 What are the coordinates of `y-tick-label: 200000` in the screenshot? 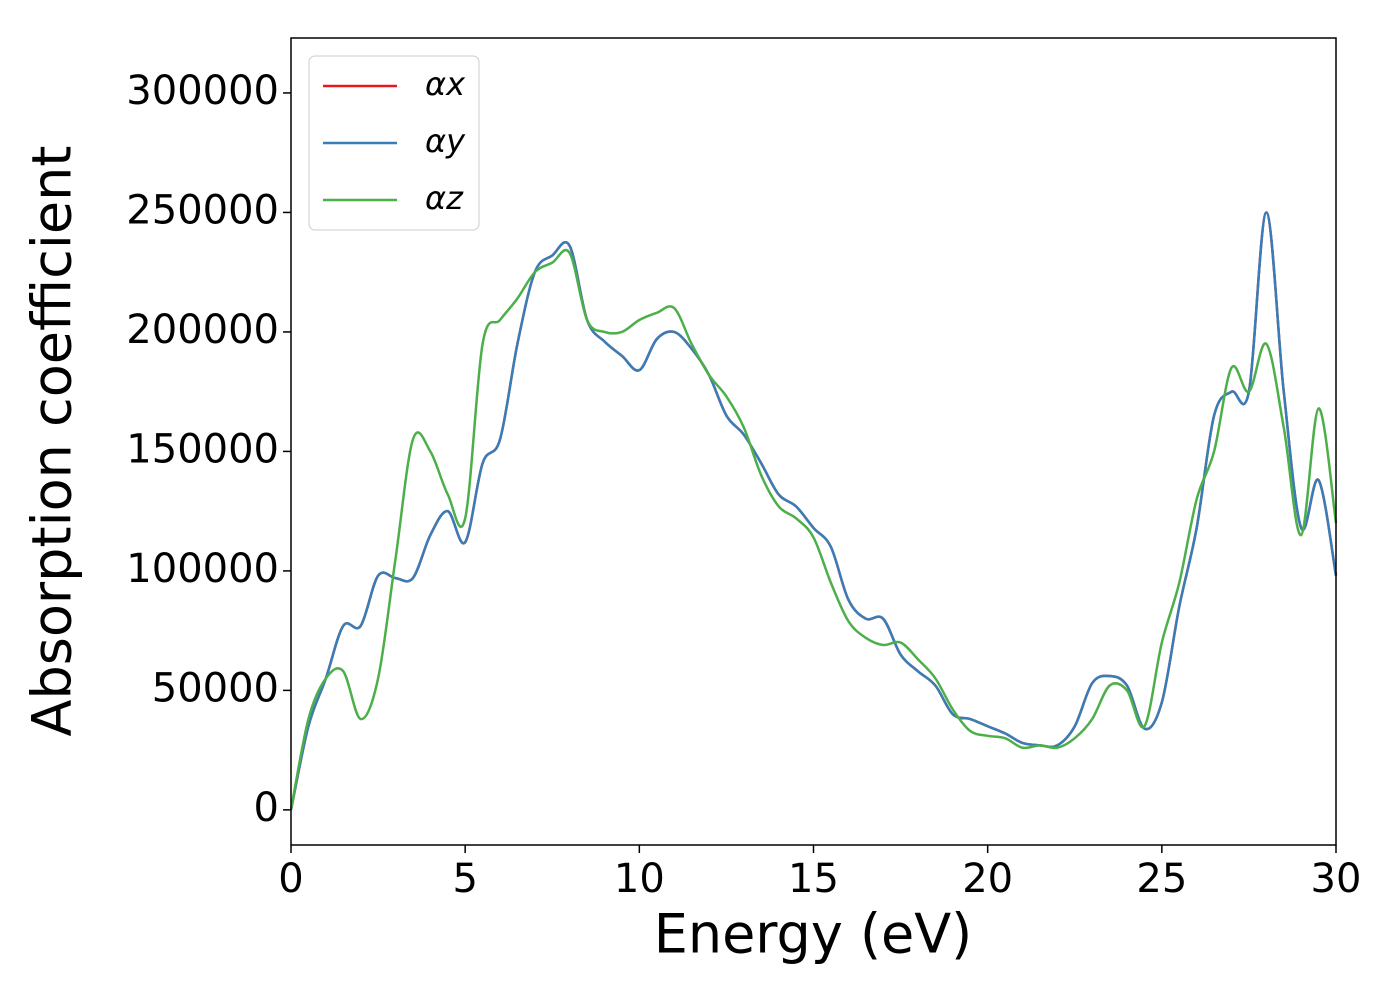 It's located at (202, 330).